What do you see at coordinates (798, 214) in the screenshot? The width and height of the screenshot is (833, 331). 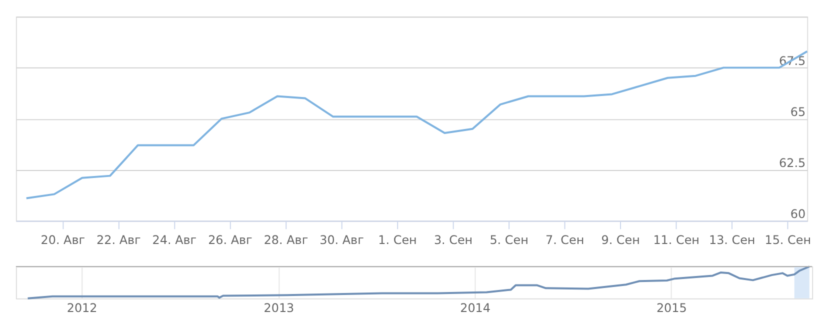 I see `y-tick-label: 60` at bounding box center [798, 214].